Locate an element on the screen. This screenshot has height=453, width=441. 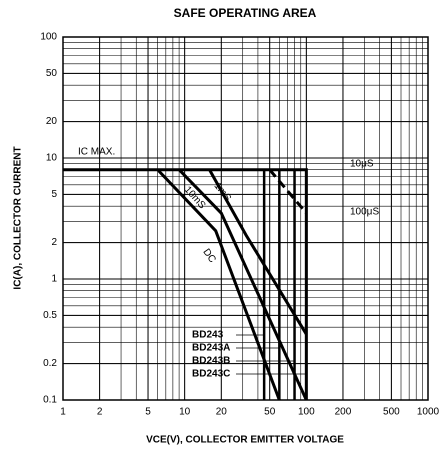
x-tick-label: 50 is located at coordinates (270, 412).